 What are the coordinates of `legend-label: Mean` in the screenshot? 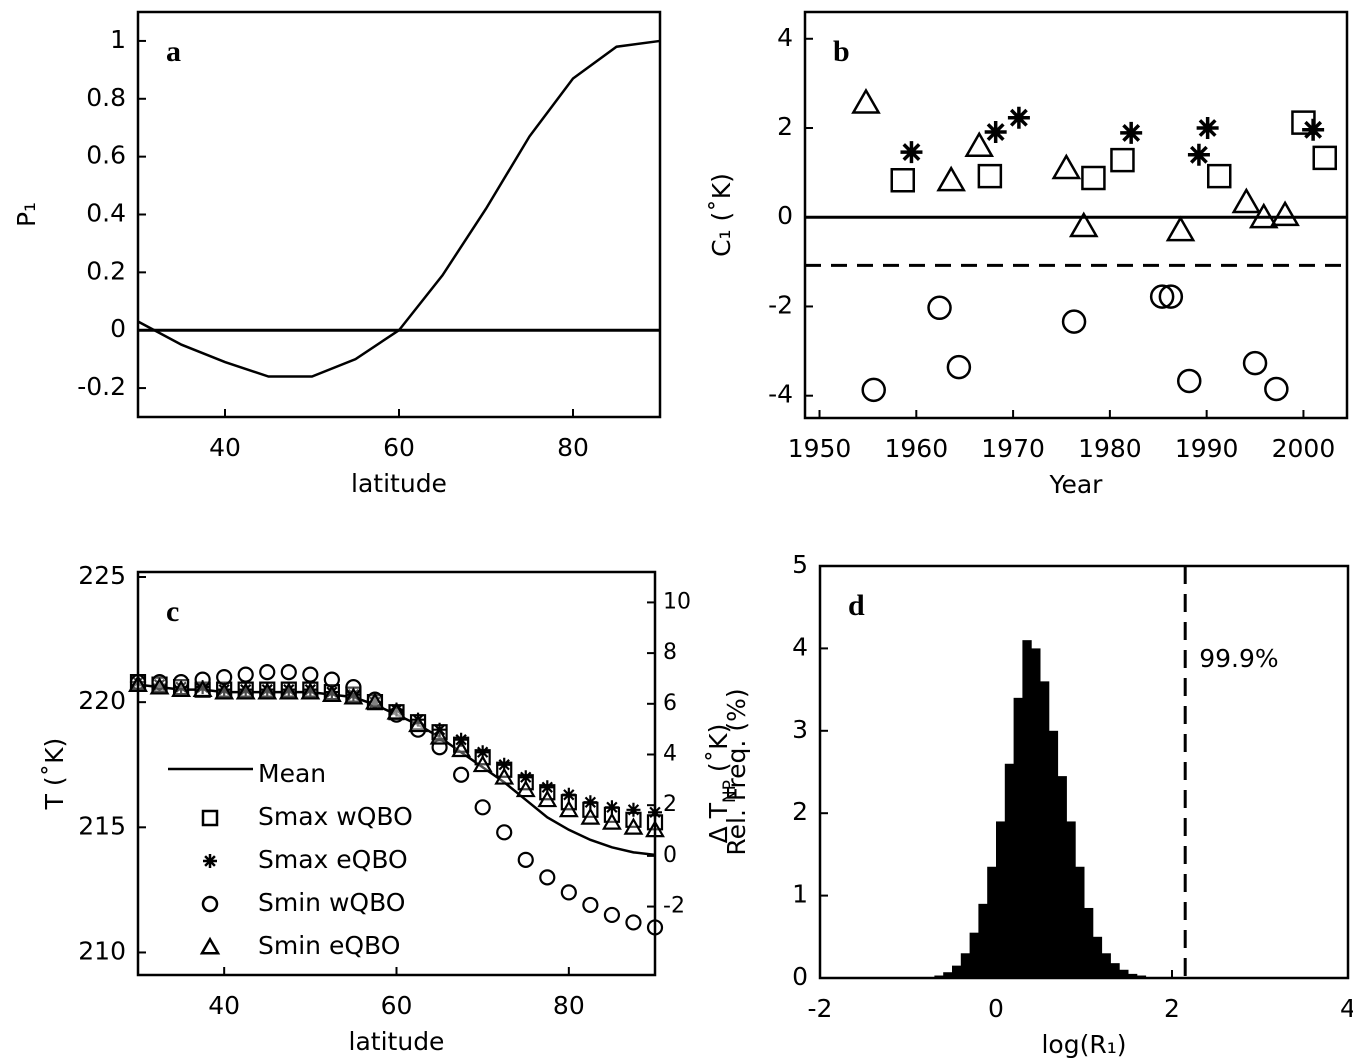 It's located at (292, 773).